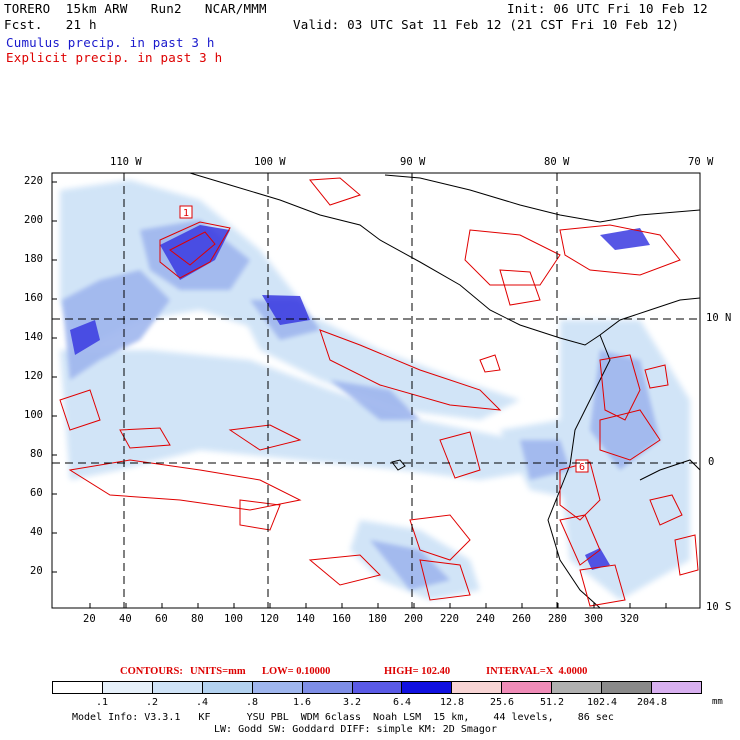 The height and width of the screenshot is (740, 740). Describe the element at coordinates (341, 619) in the screenshot. I see `x-tick: 160` at that location.